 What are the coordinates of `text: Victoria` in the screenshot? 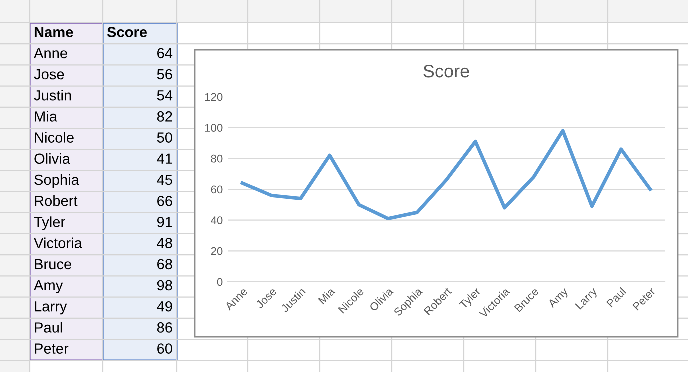 It's located at (58, 243).